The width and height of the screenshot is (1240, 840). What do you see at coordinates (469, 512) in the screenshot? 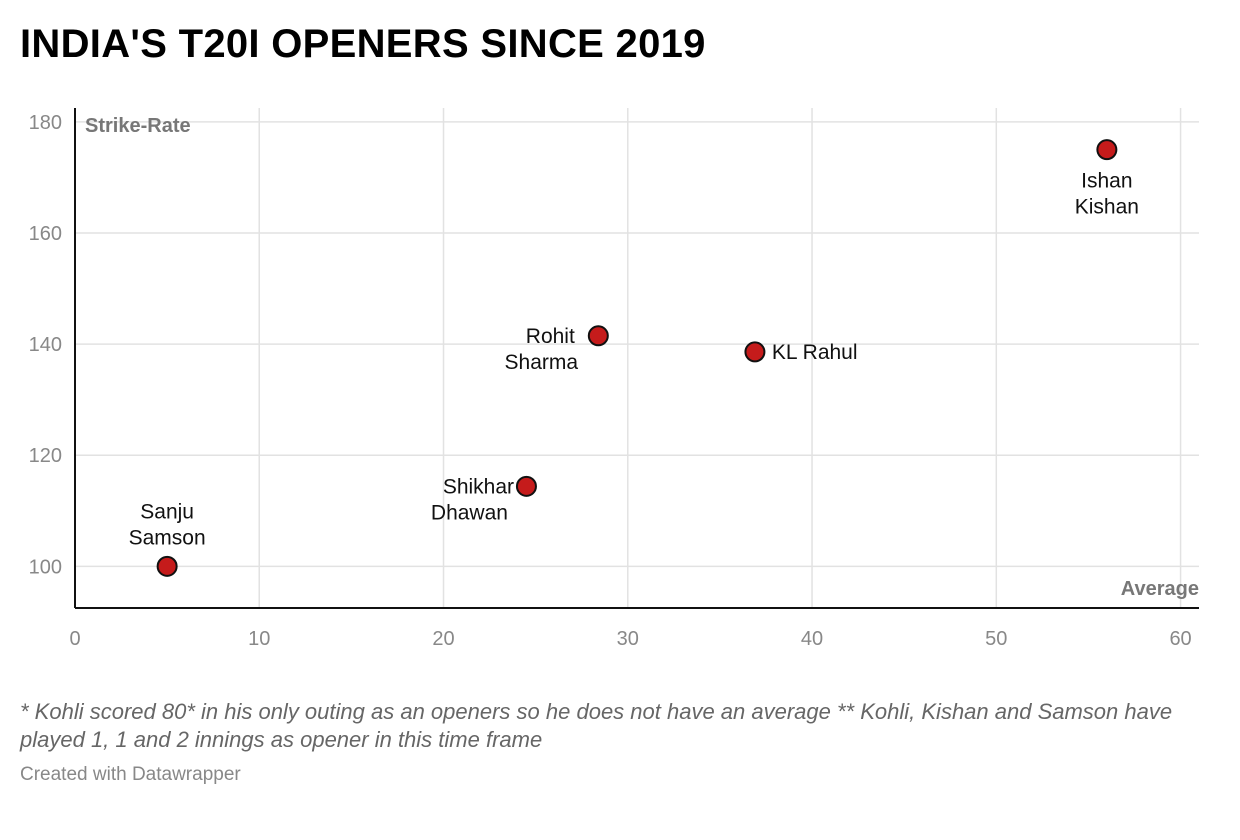
I see `point-label: Dhawan` at bounding box center [469, 512].